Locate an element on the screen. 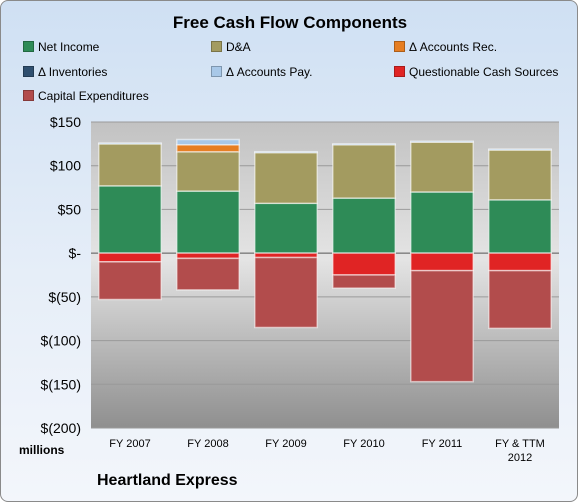 Image resolution: width=578 pixels, height=502 pixels. legend-swatch-net-income is located at coordinates (28, 46).